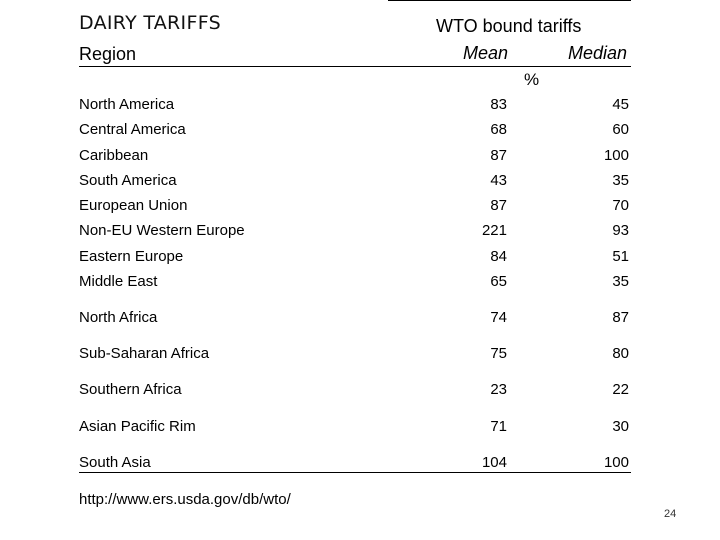 This screenshot has width=720, height=540. I want to click on unit-label: %, so click(532, 79).